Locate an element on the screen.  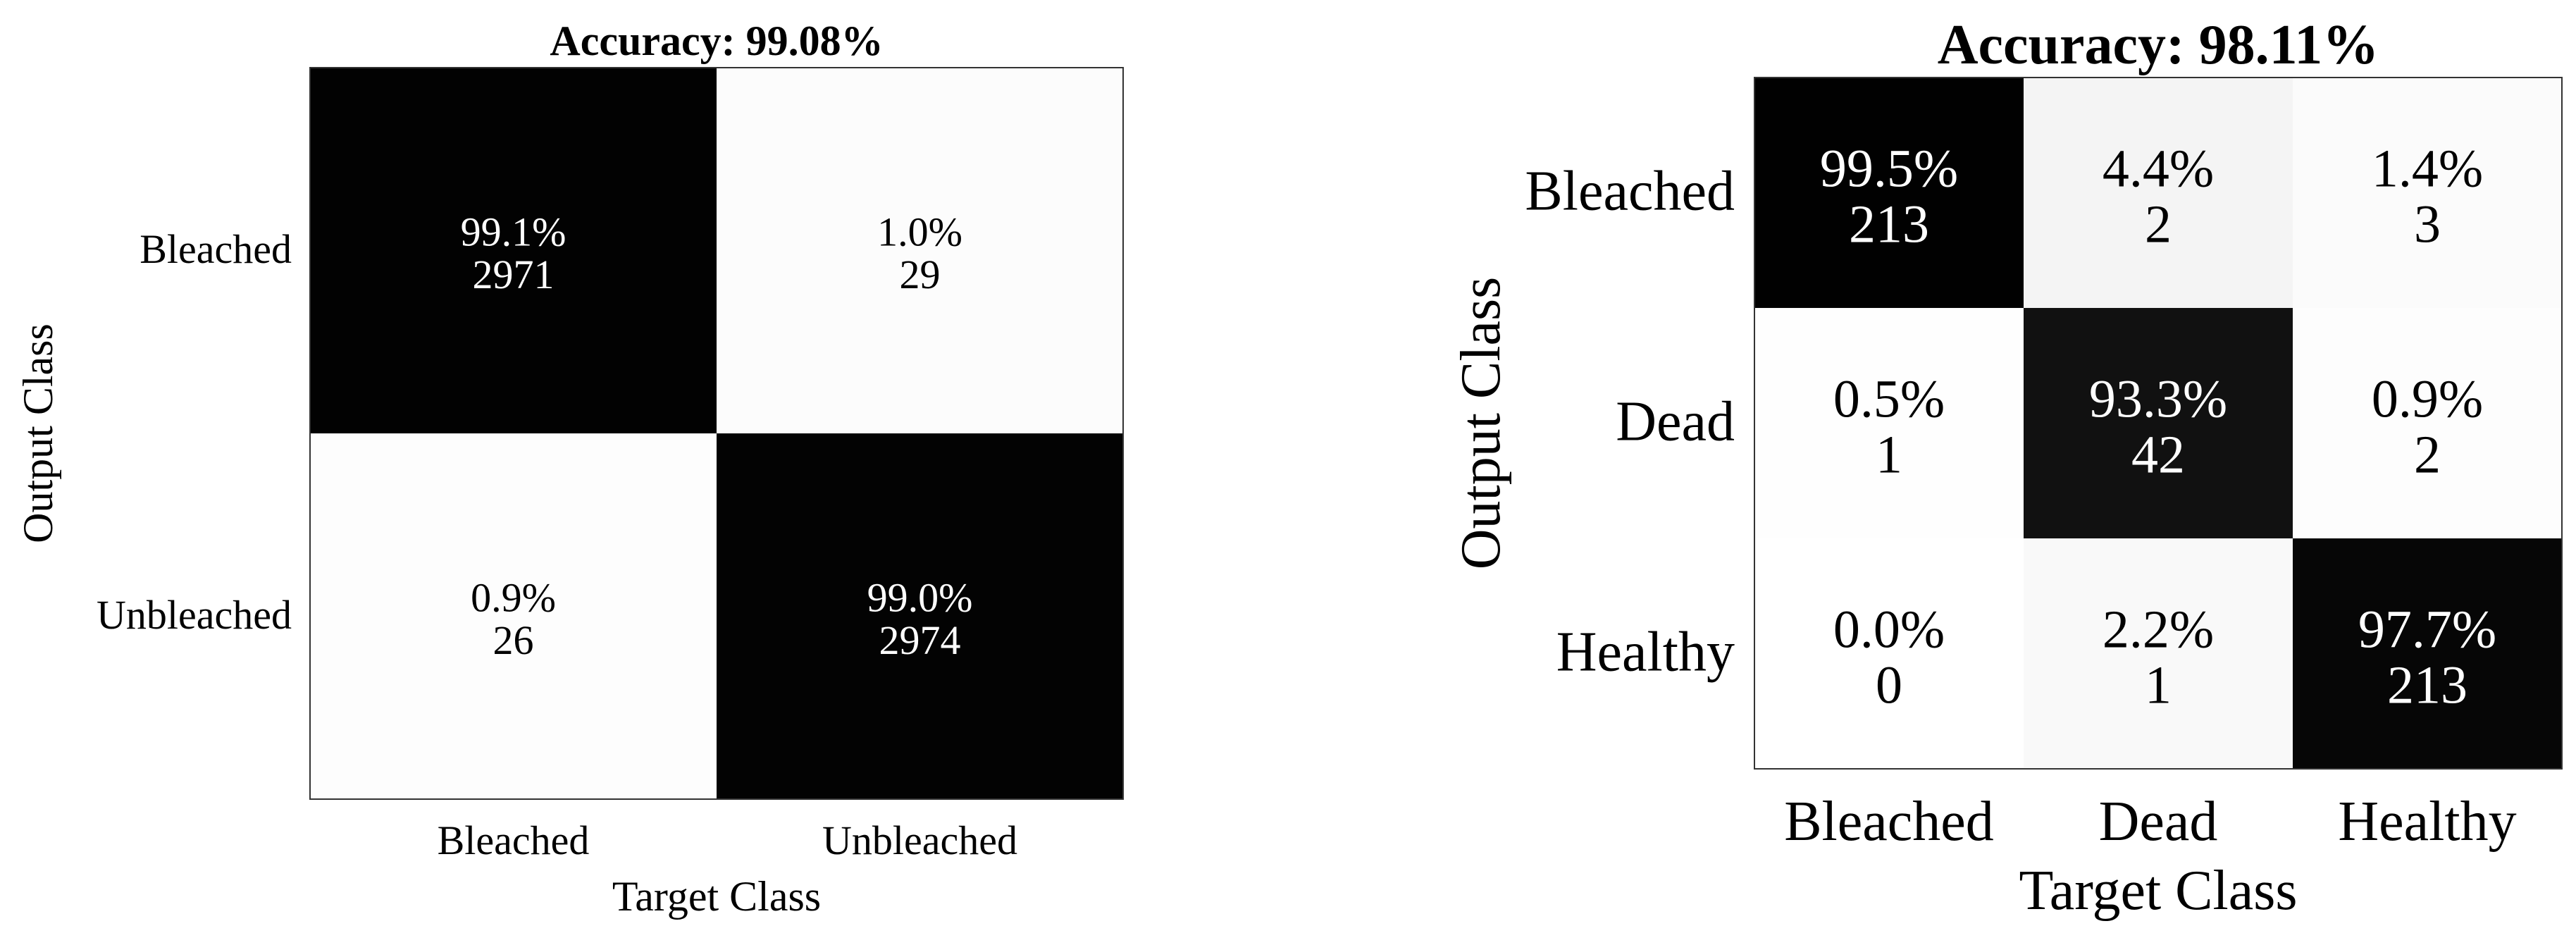
y-tick-label: Unbleached is located at coordinates (194, 615).